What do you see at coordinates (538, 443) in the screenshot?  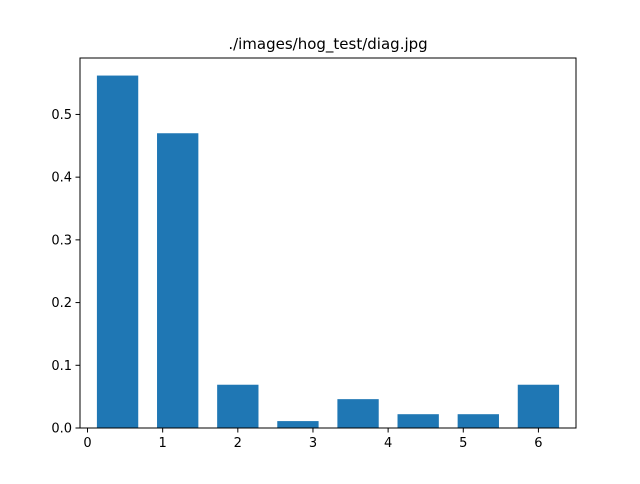 I see `x-tick-label-6: 6` at bounding box center [538, 443].